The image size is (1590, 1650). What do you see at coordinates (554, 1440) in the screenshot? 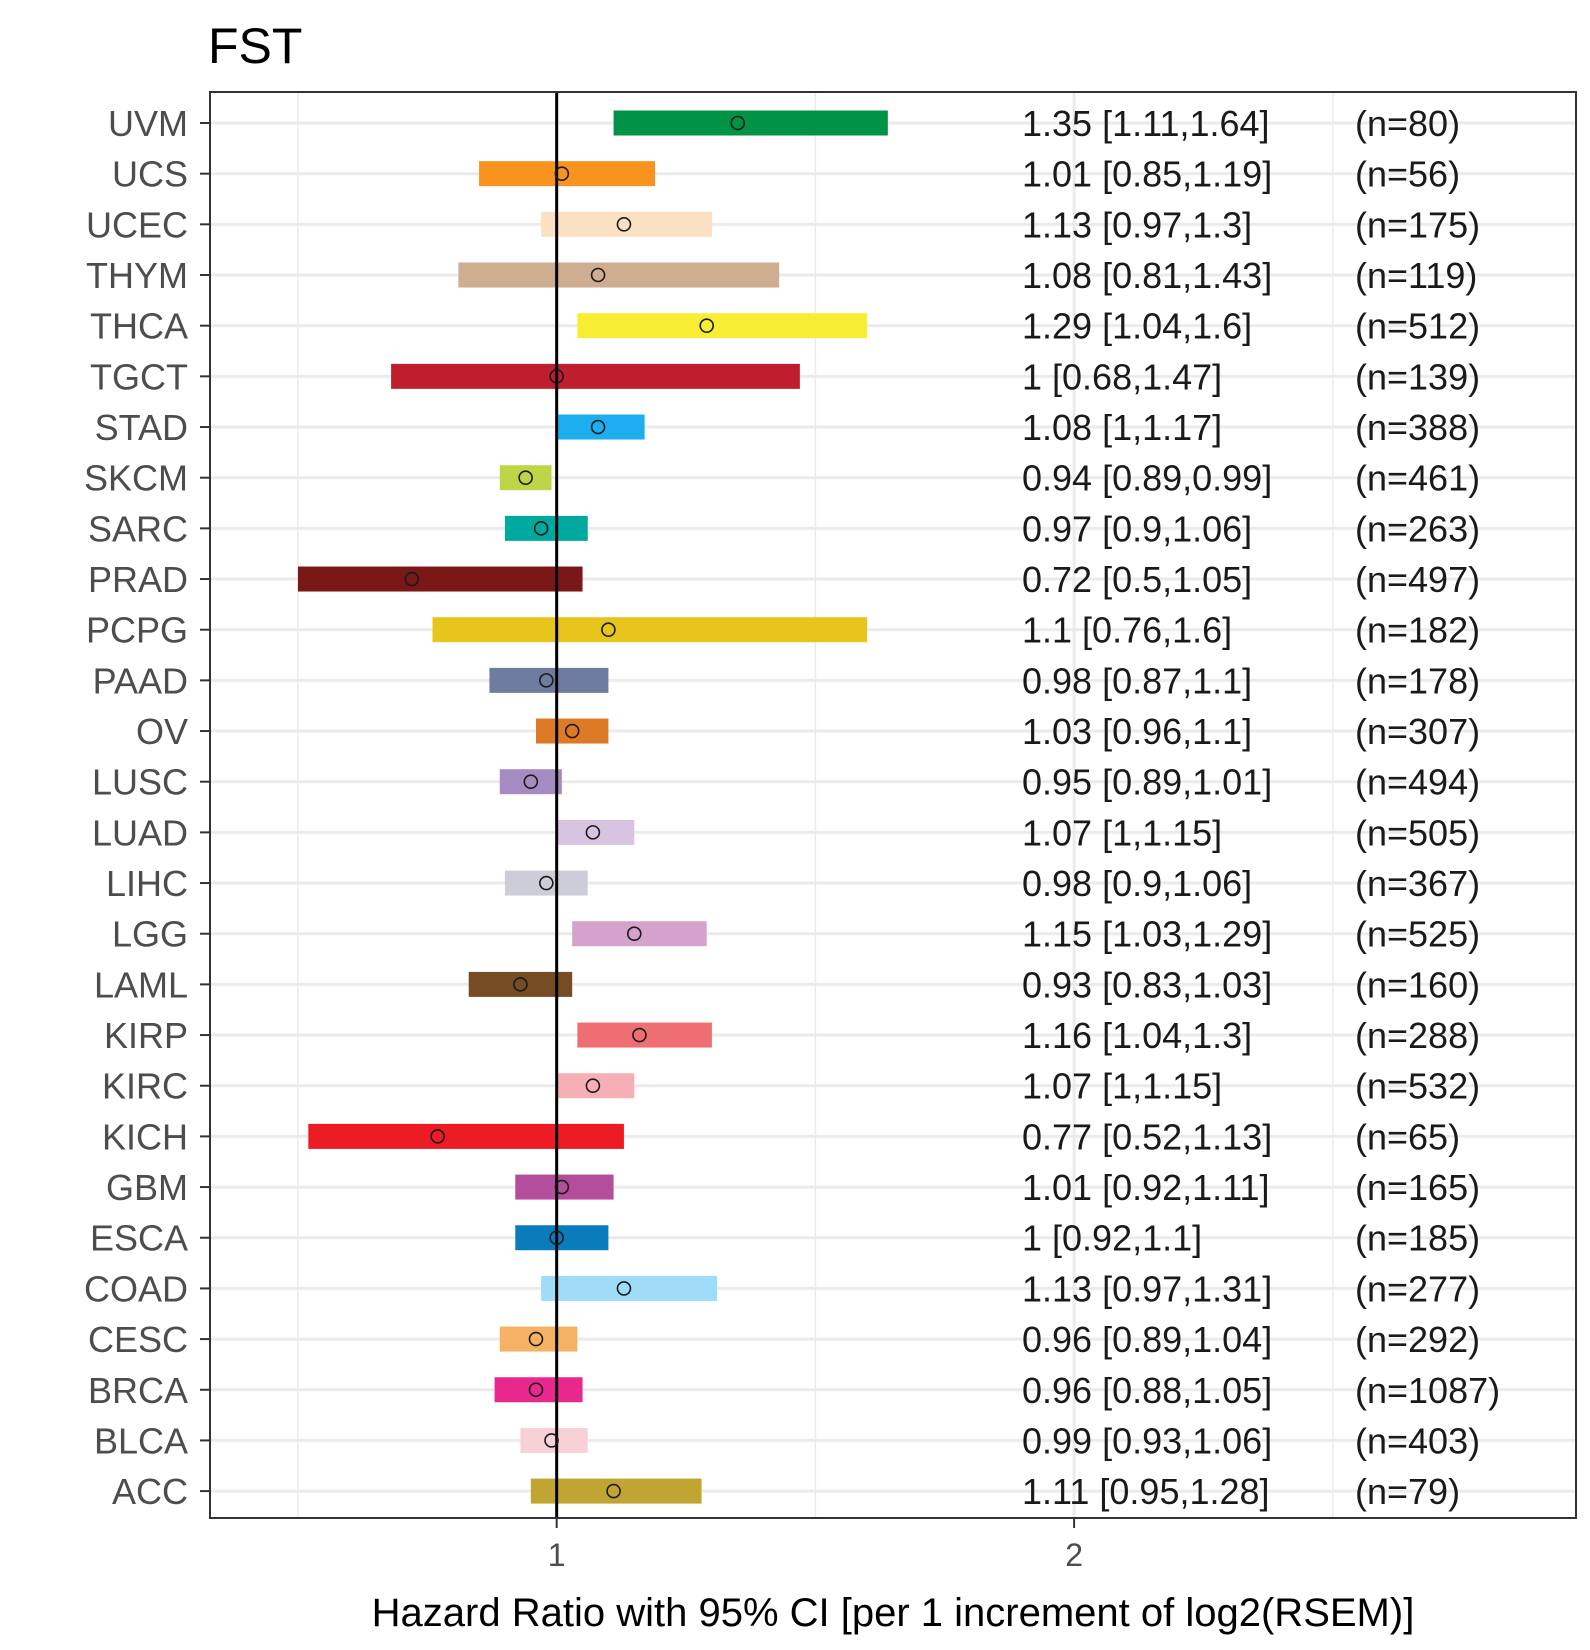
I see `ci-bar-blca` at bounding box center [554, 1440].